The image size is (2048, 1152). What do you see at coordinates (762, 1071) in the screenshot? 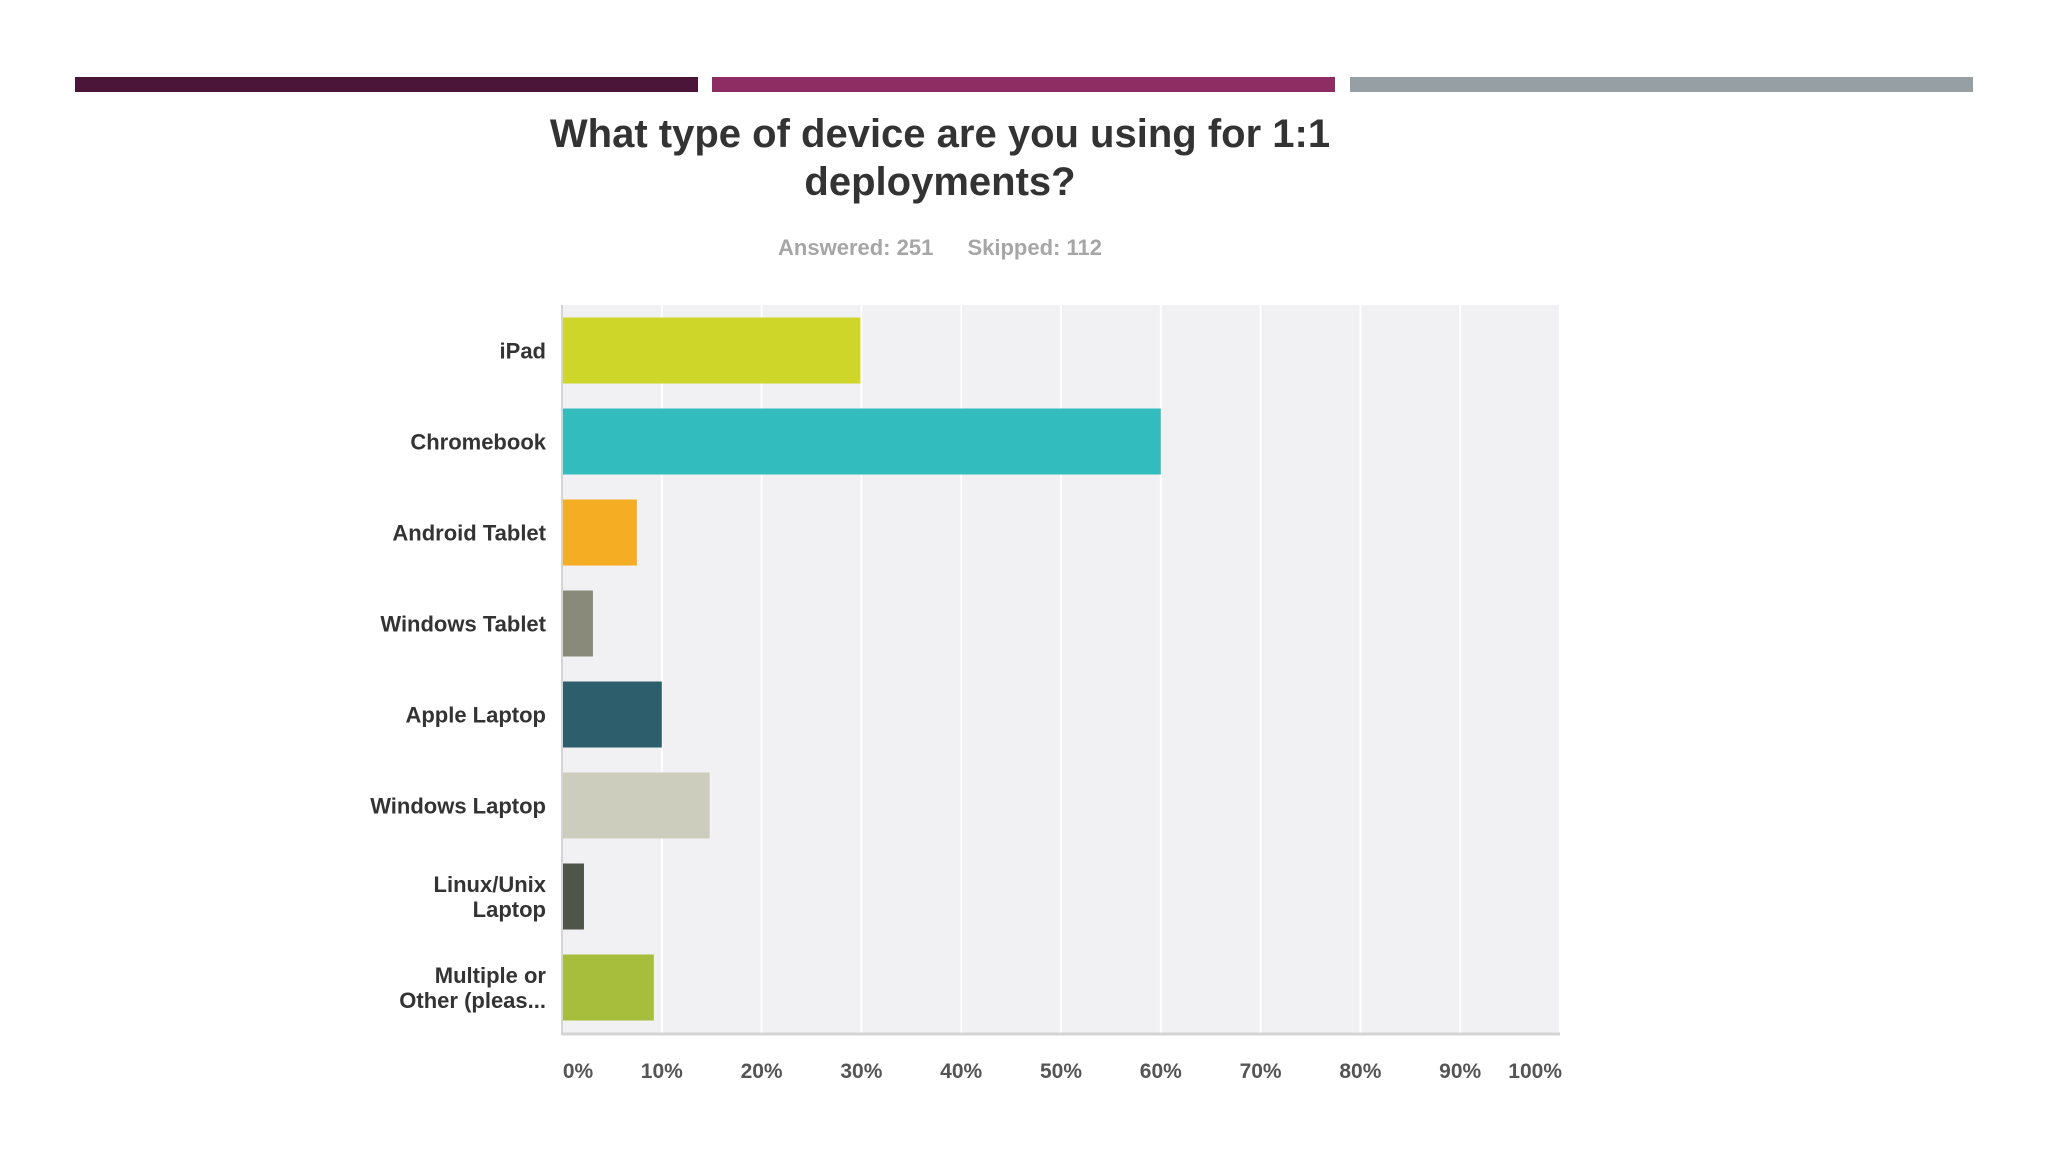
I see `x-tick-label: 20%` at bounding box center [762, 1071].